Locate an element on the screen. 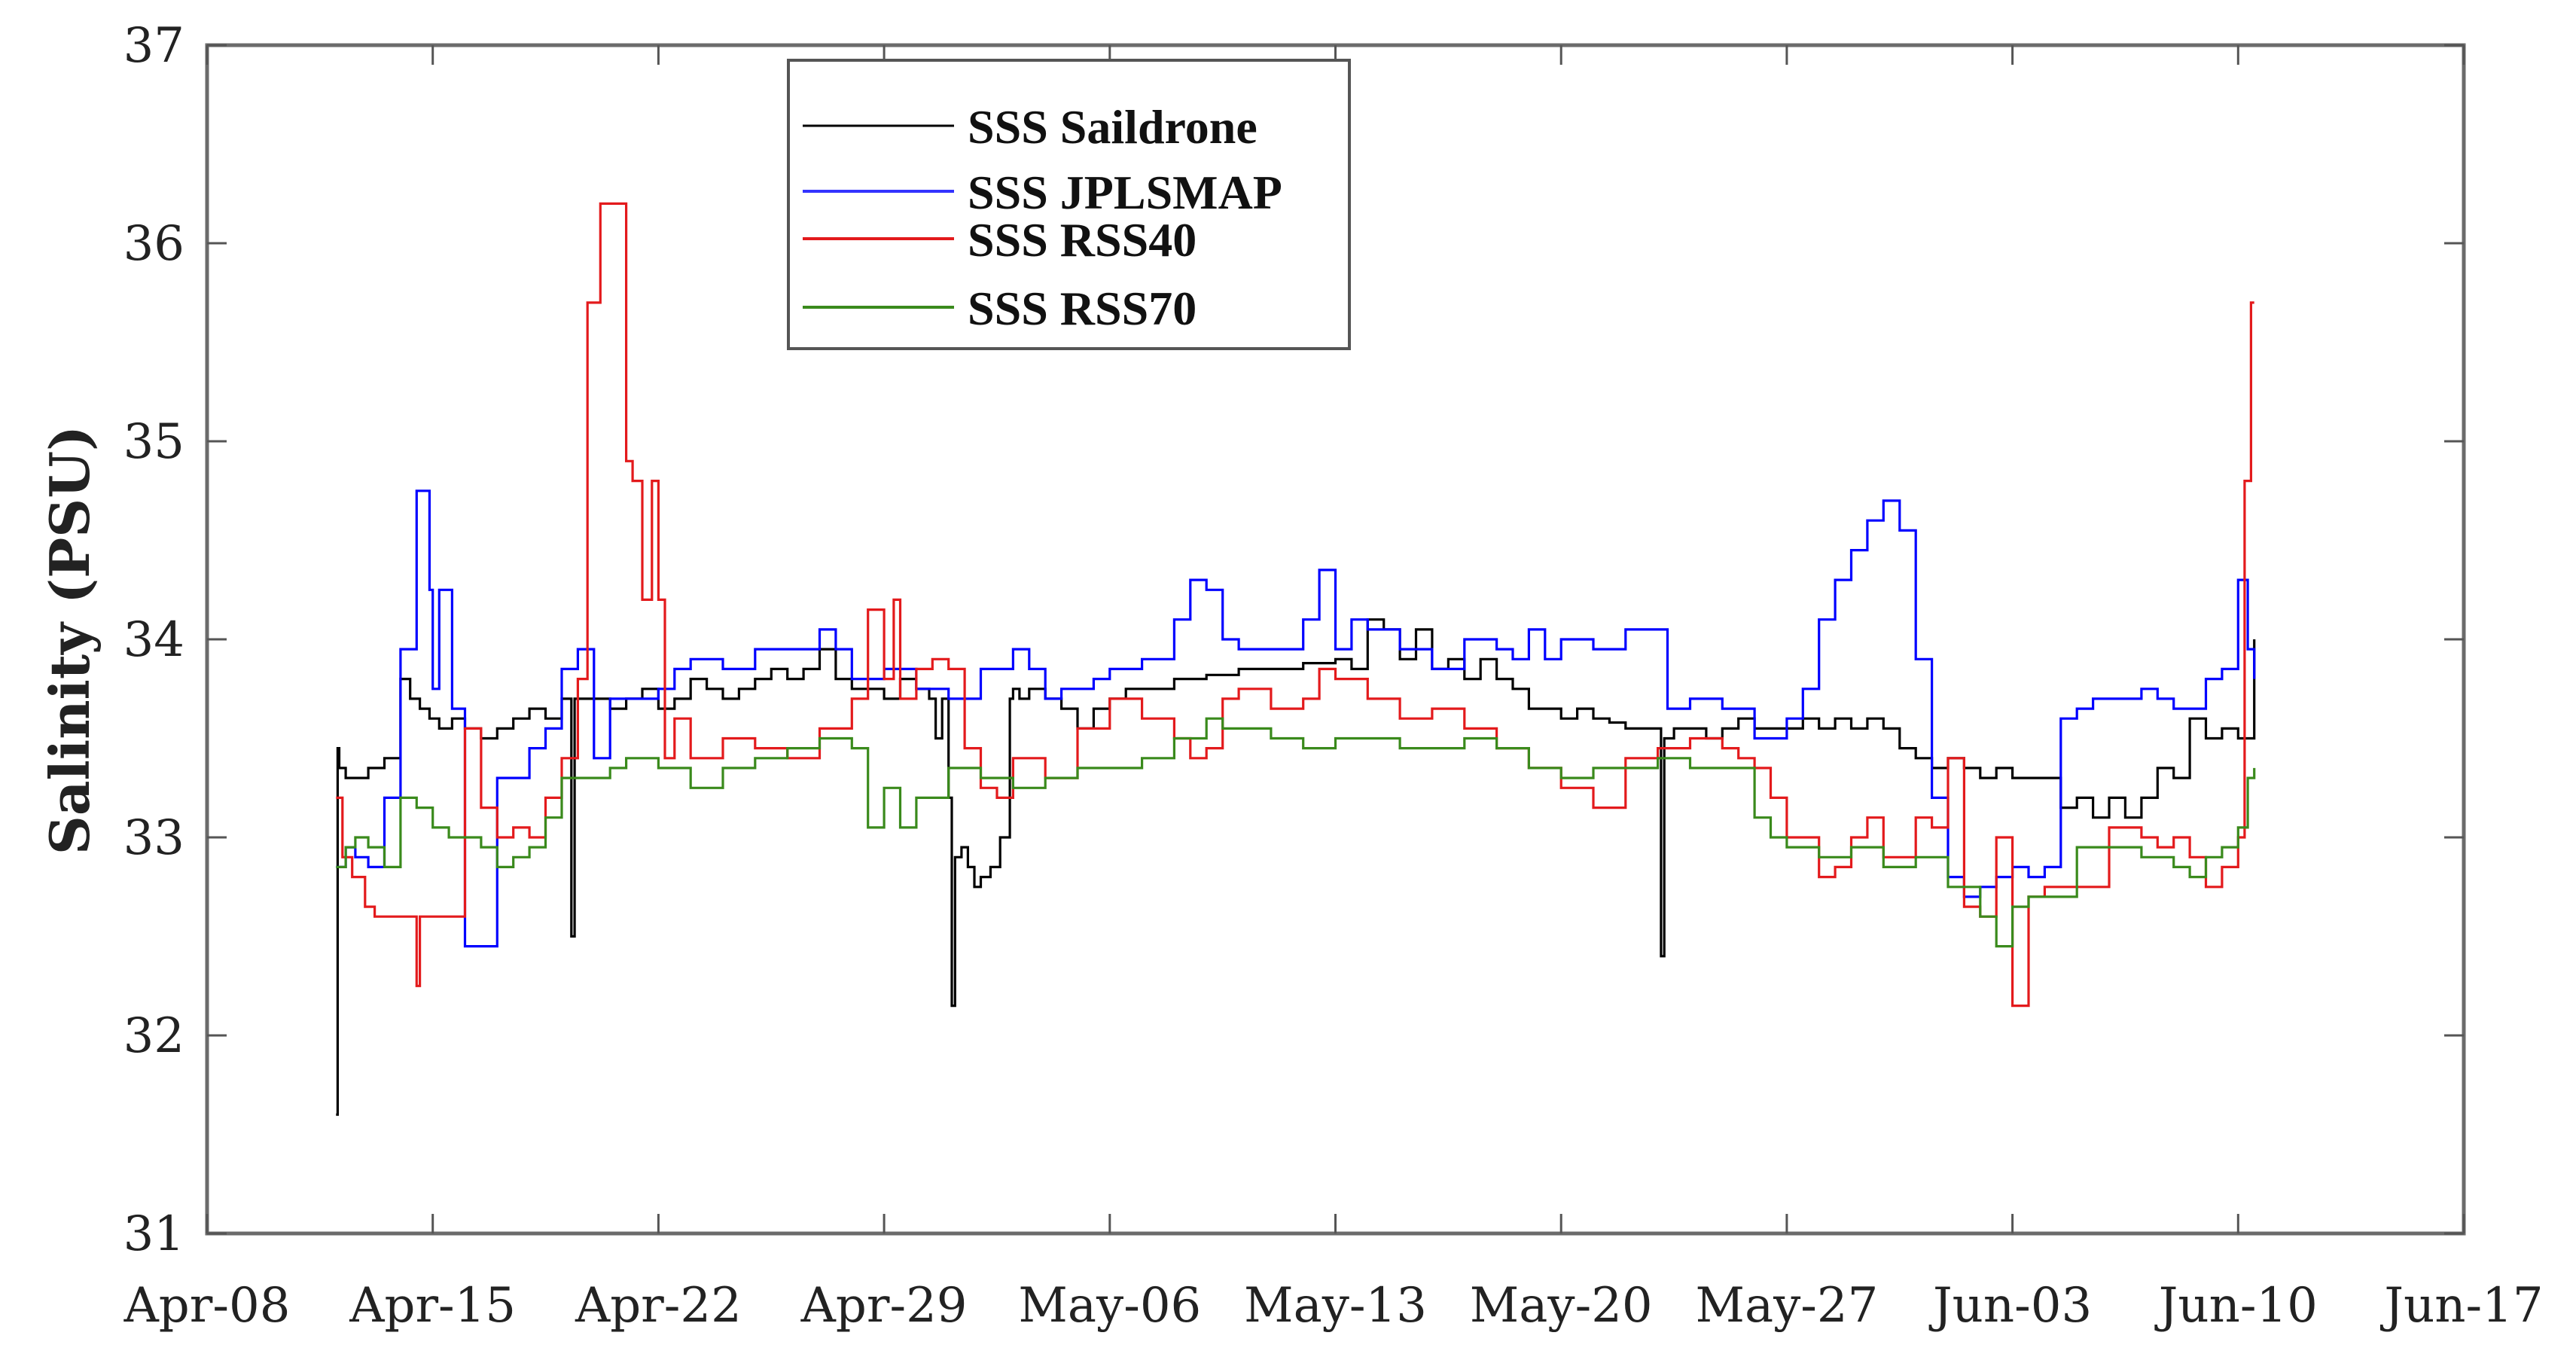 This screenshot has height=1366, width=2576. y-tick-label: 34 is located at coordinates (153, 640).